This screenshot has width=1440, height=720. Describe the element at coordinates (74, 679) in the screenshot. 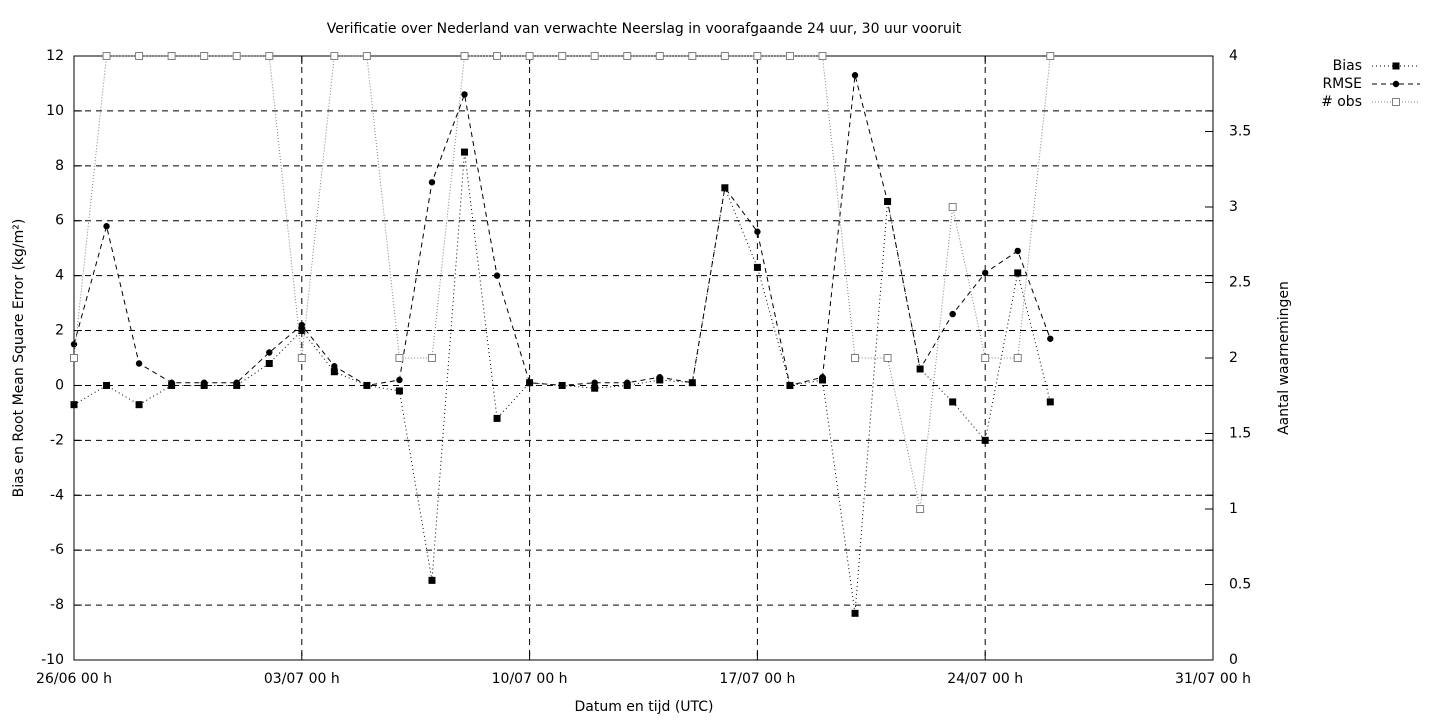

I see `x-tick-label: 26/06 00 h` at that location.